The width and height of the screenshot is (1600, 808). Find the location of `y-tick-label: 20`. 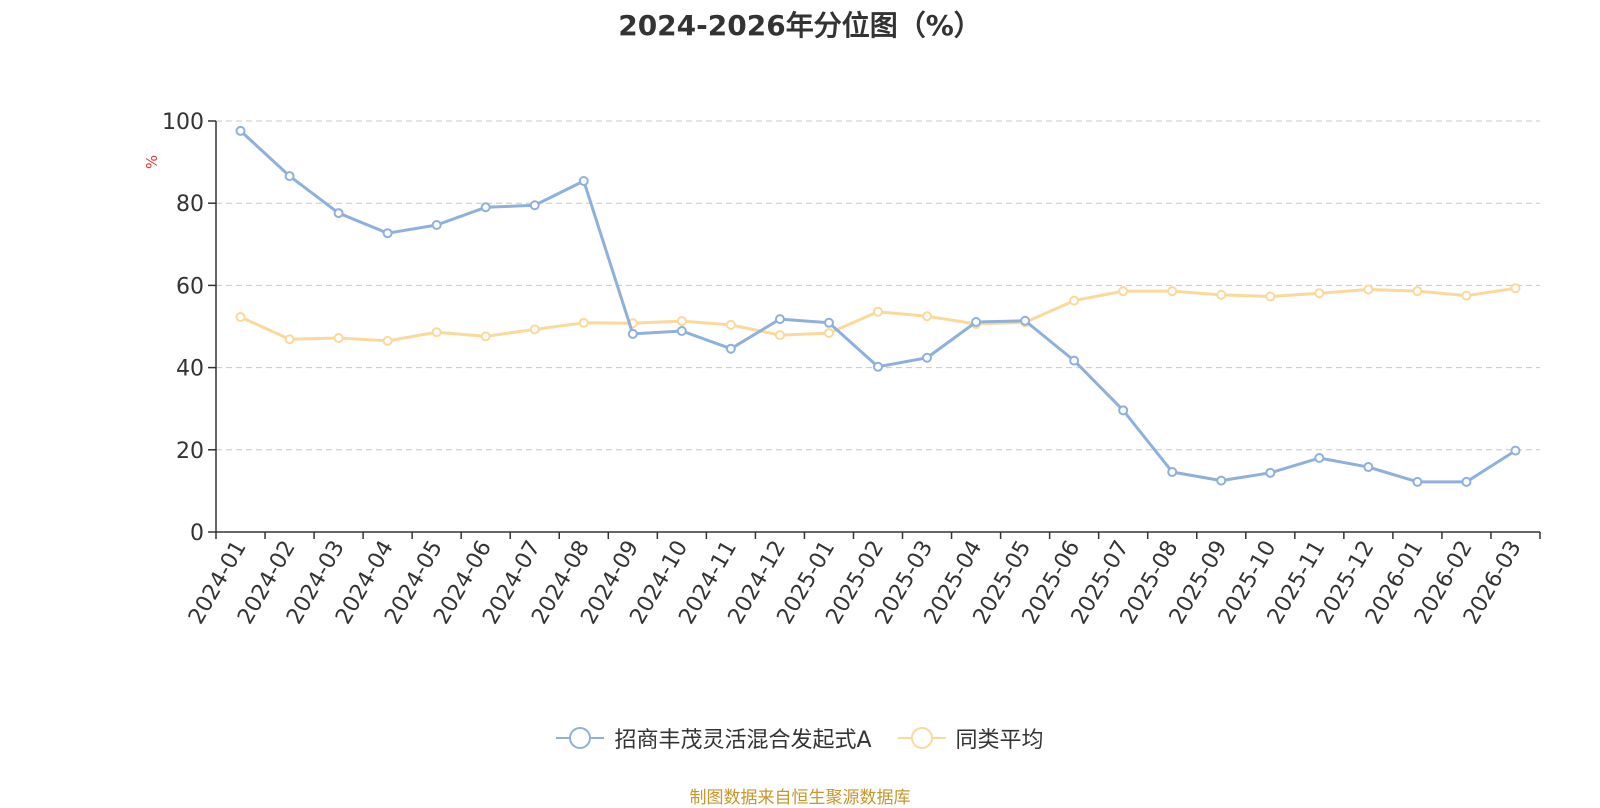

y-tick-label: 20 is located at coordinates (190, 451).